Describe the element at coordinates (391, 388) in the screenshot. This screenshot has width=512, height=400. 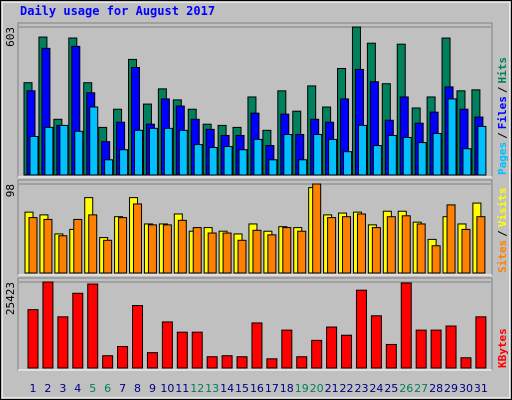
I see `x-tick-label: 25` at that location.